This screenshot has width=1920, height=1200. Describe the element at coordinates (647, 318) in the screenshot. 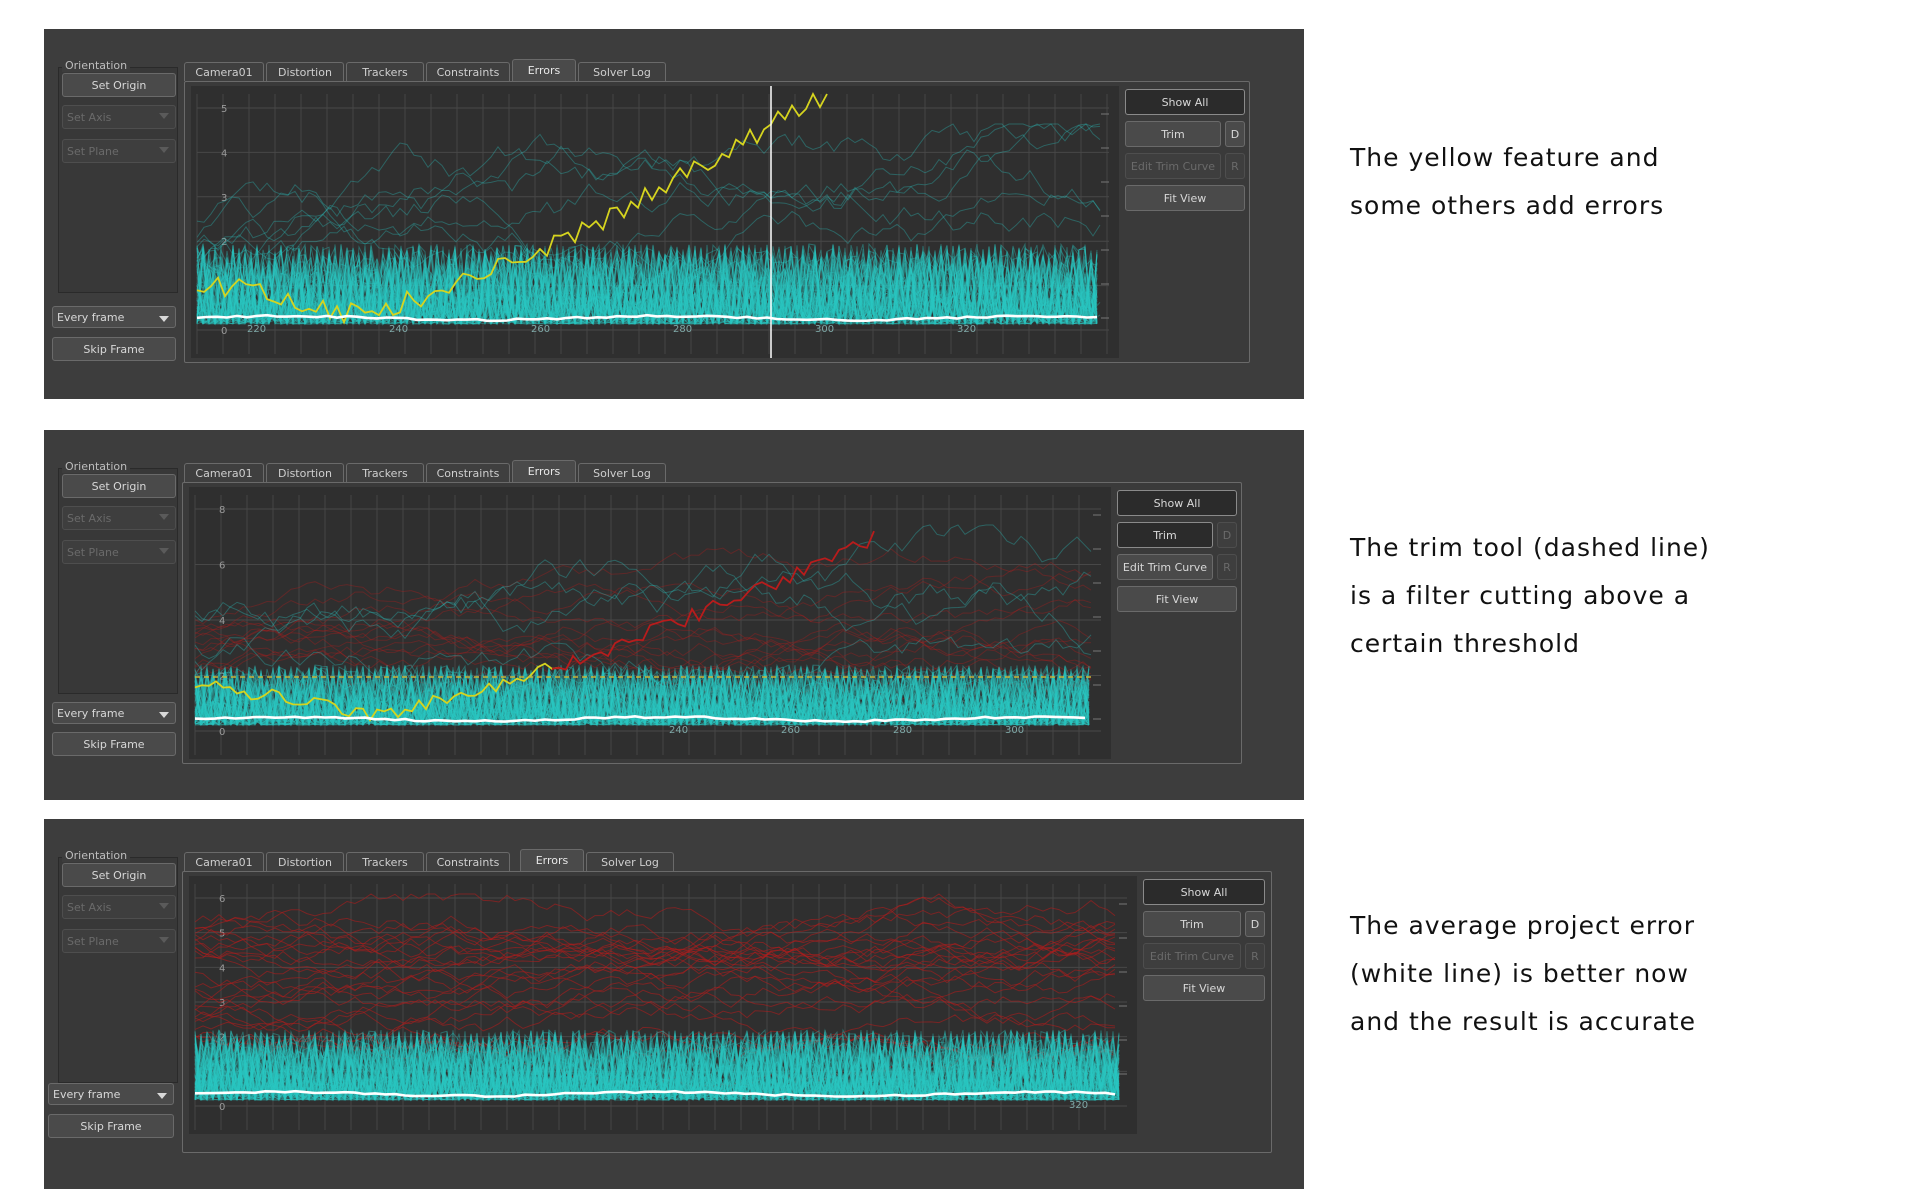

I see `average-error-line` at that location.